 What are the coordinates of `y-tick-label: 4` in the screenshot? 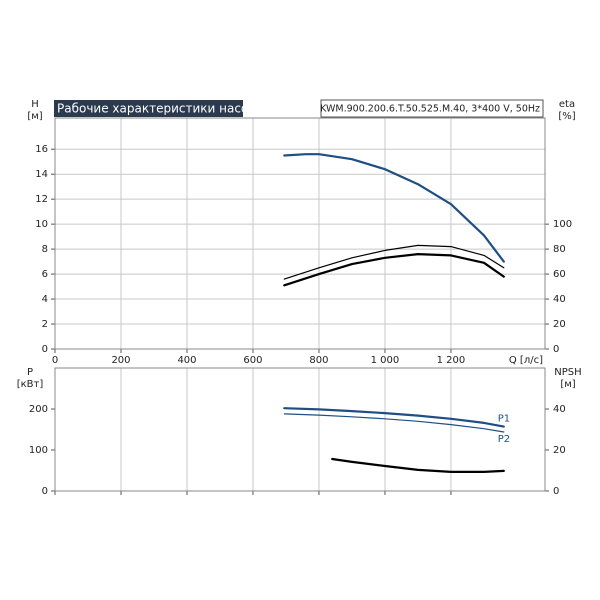 It's located at (45, 299).